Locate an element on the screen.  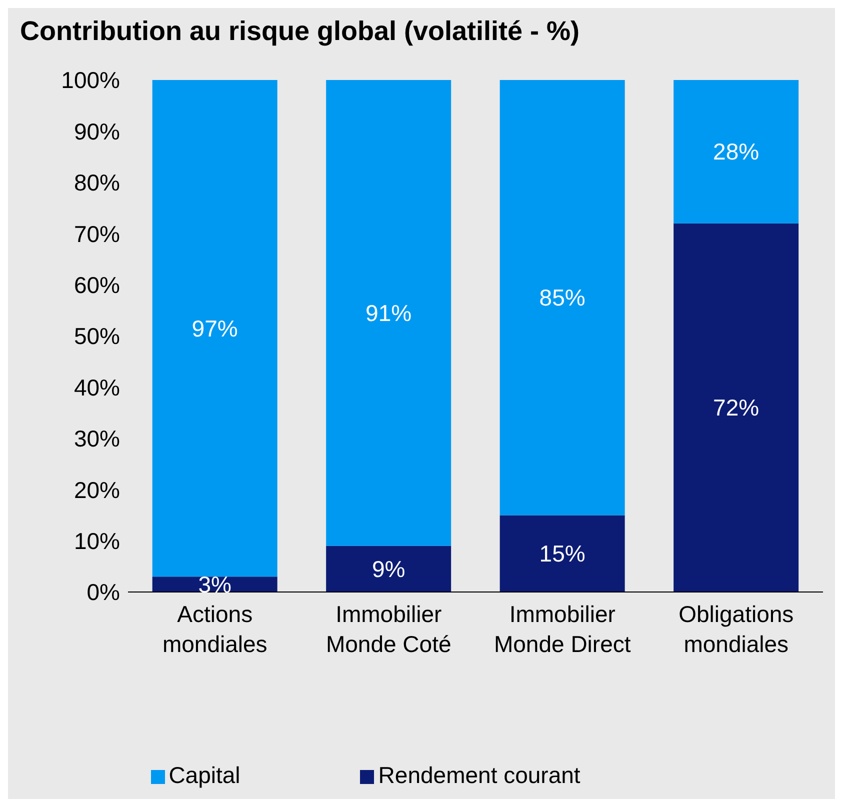
data-label: 3% is located at coordinates (215, 584).